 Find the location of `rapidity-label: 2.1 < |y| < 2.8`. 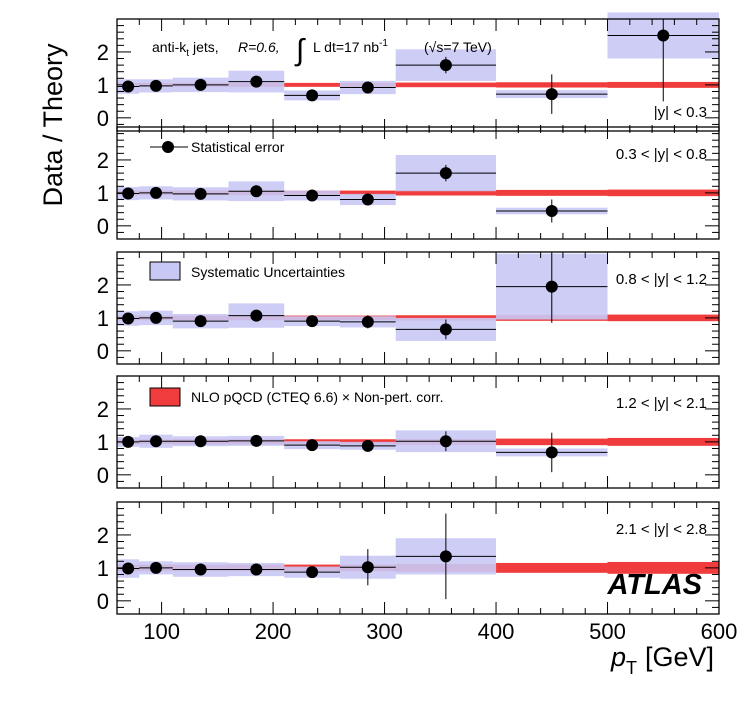

rapidity-label: 2.1 < |y| < 2.8 is located at coordinates (661, 529).